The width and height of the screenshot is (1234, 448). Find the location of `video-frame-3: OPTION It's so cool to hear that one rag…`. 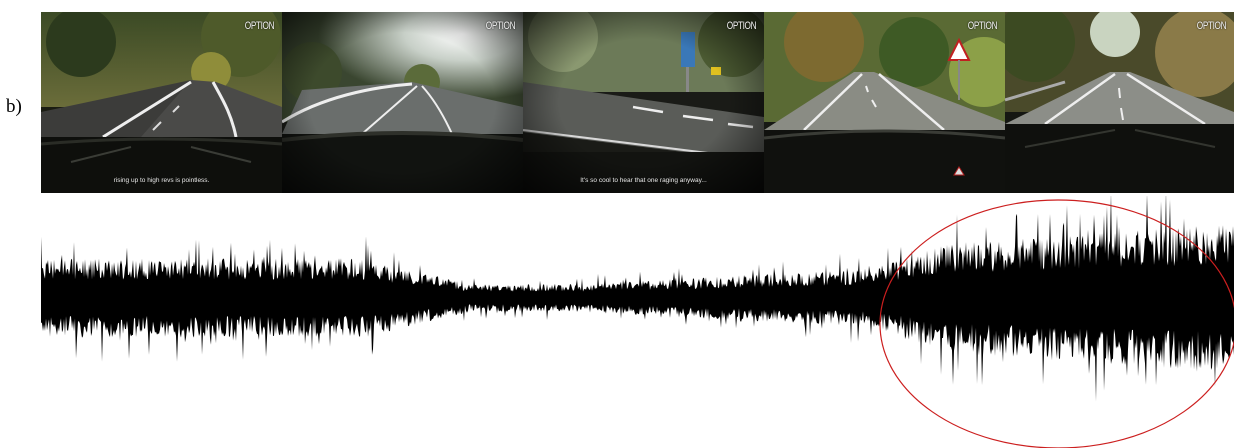

video-frame-3: OPTION It's so cool to hear that one rag… is located at coordinates (643, 102).